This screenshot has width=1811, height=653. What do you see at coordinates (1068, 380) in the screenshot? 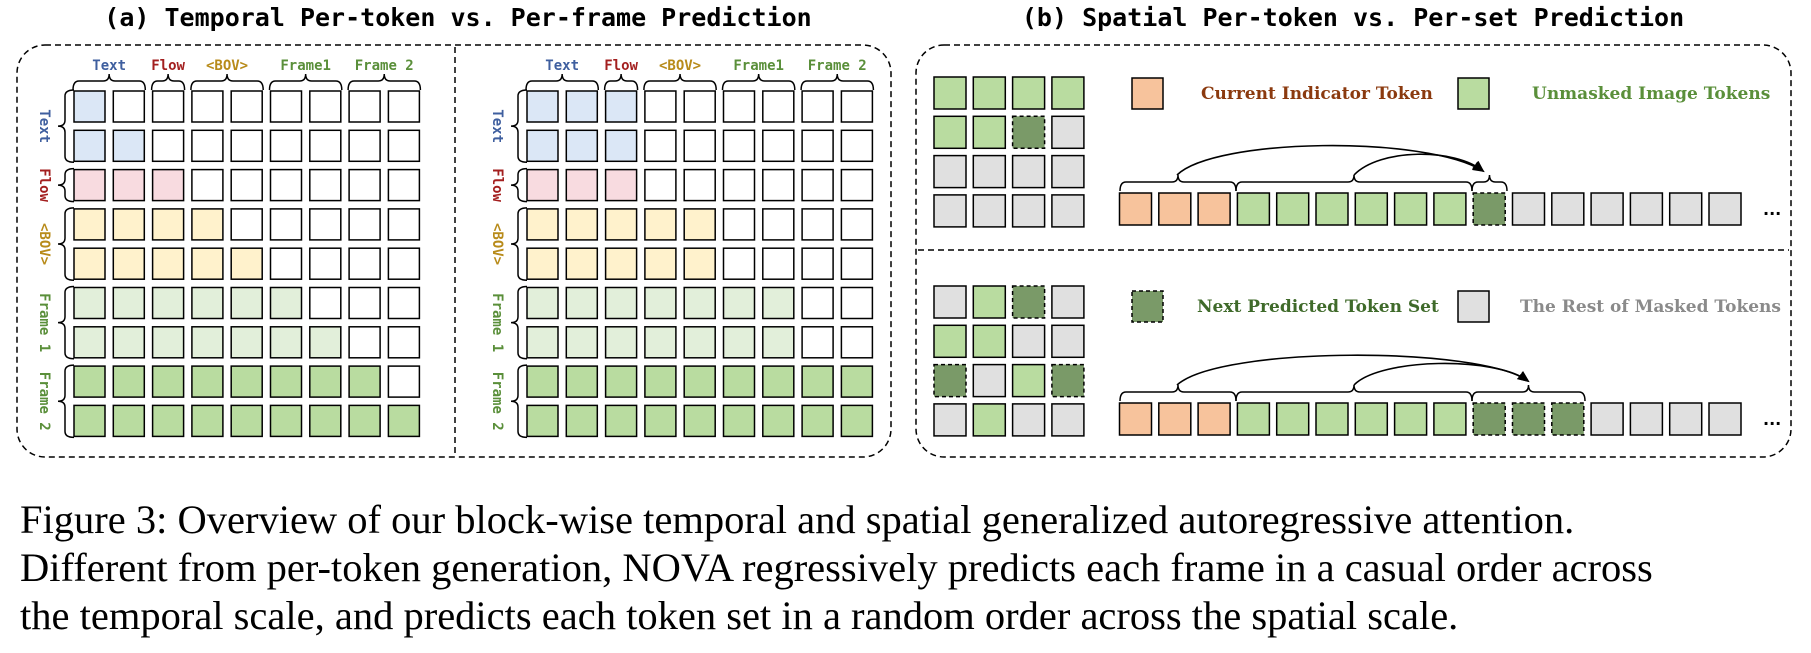
I see `bottom-grid-predicted-token` at bounding box center [1068, 380].